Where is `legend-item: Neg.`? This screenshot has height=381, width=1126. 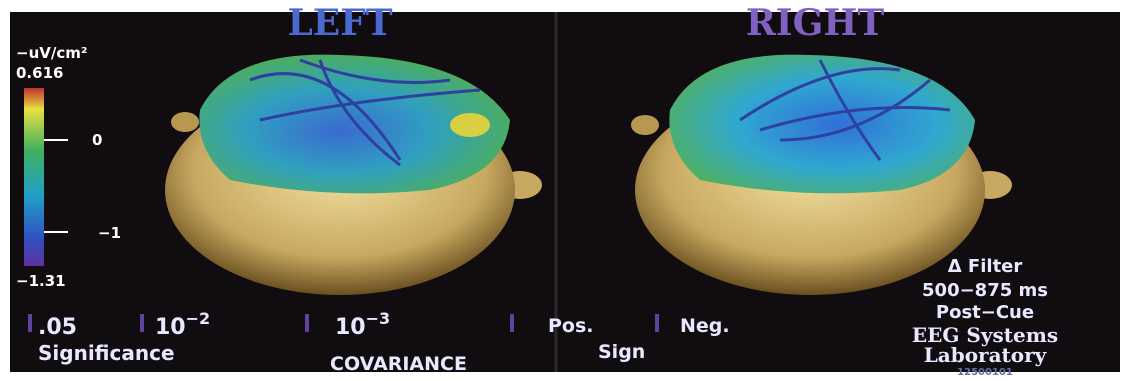
legend-item: Neg. is located at coordinates (705, 326).